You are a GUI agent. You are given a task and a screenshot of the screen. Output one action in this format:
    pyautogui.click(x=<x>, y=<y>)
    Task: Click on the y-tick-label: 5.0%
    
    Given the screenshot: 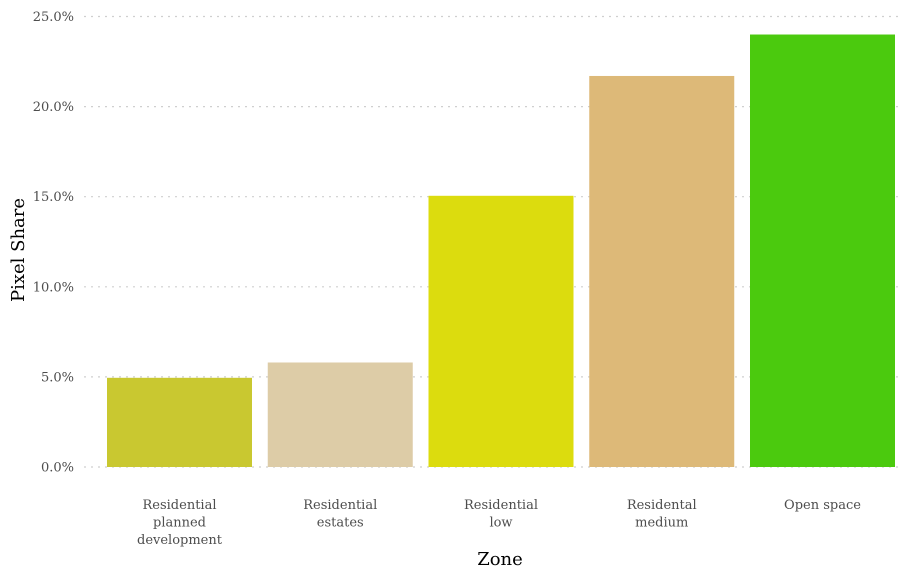 What is the action you would take?
    pyautogui.click(x=57, y=377)
    